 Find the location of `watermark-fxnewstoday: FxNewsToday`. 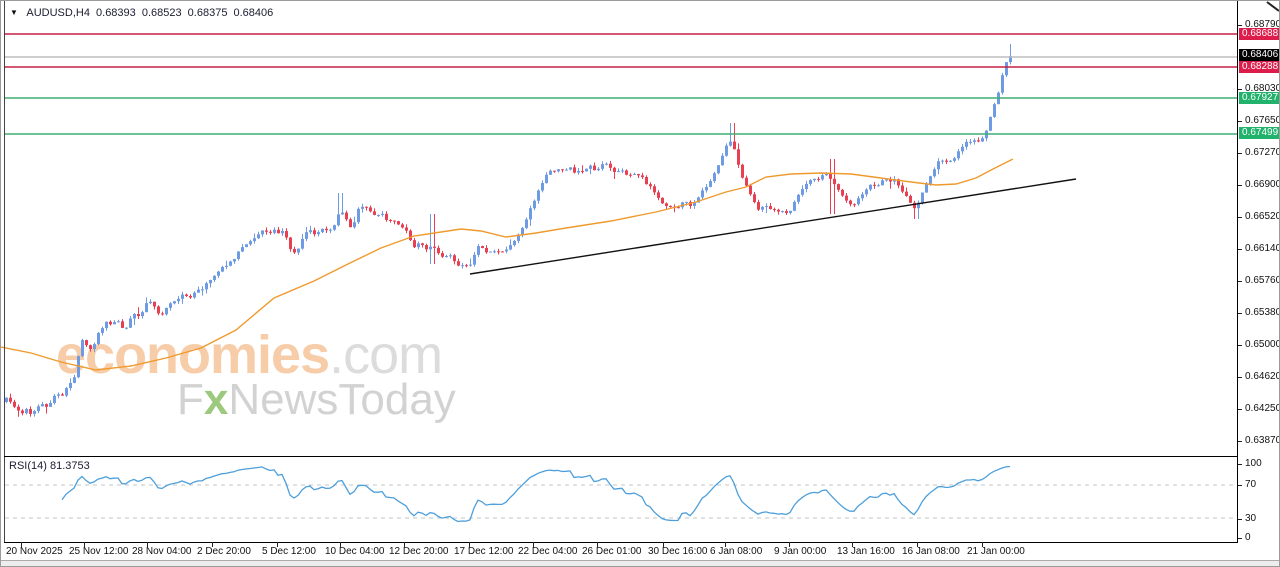

watermark-fxnewstoday: FxNewsToday is located at coordinates (316, 400).